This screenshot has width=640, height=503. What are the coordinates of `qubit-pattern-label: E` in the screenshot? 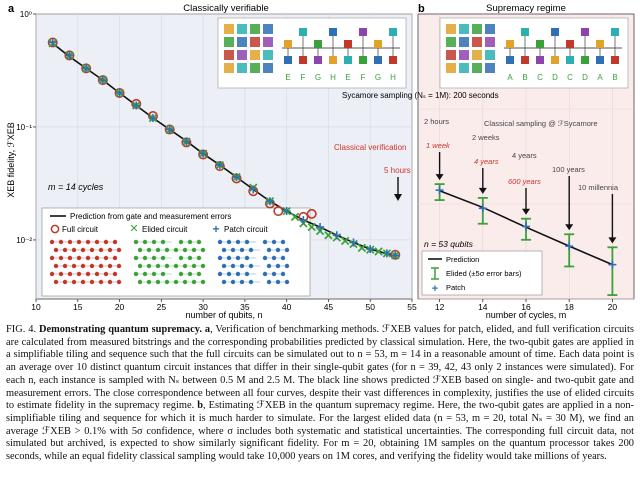 It's located at (347, 77).